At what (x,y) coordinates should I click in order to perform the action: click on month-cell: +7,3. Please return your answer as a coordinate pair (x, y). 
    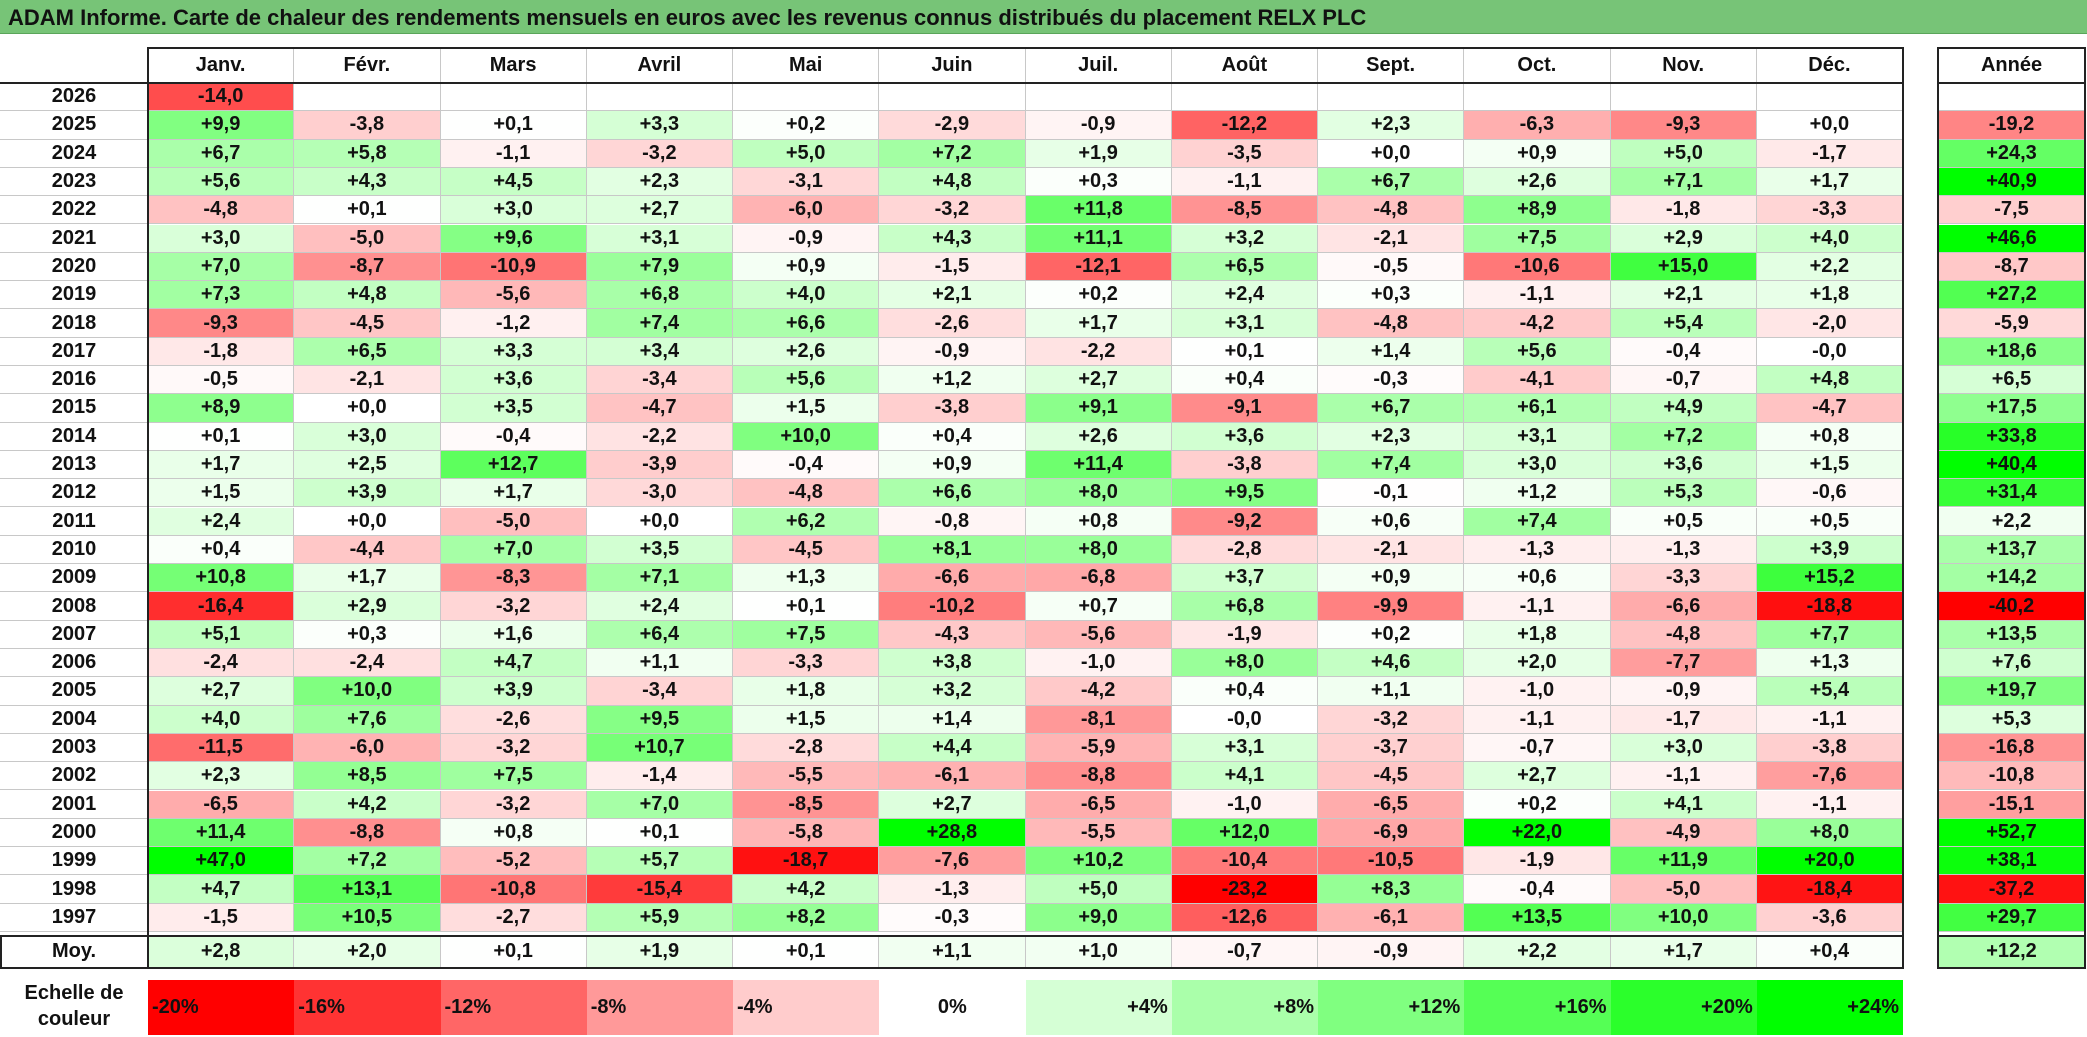
    Looking at the image, I should click on (221, 295).